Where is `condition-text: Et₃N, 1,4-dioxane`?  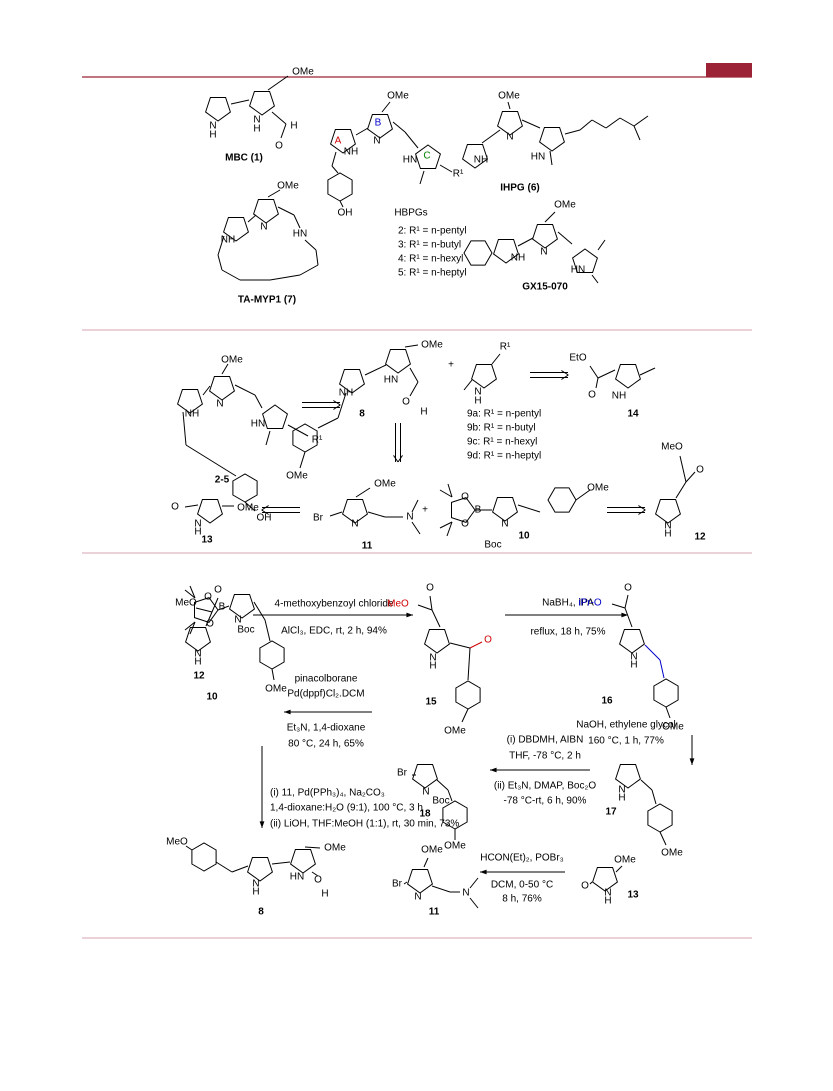 condition-text: Et₃N, 1,4-dioxane is located at coordinates (326, 728).